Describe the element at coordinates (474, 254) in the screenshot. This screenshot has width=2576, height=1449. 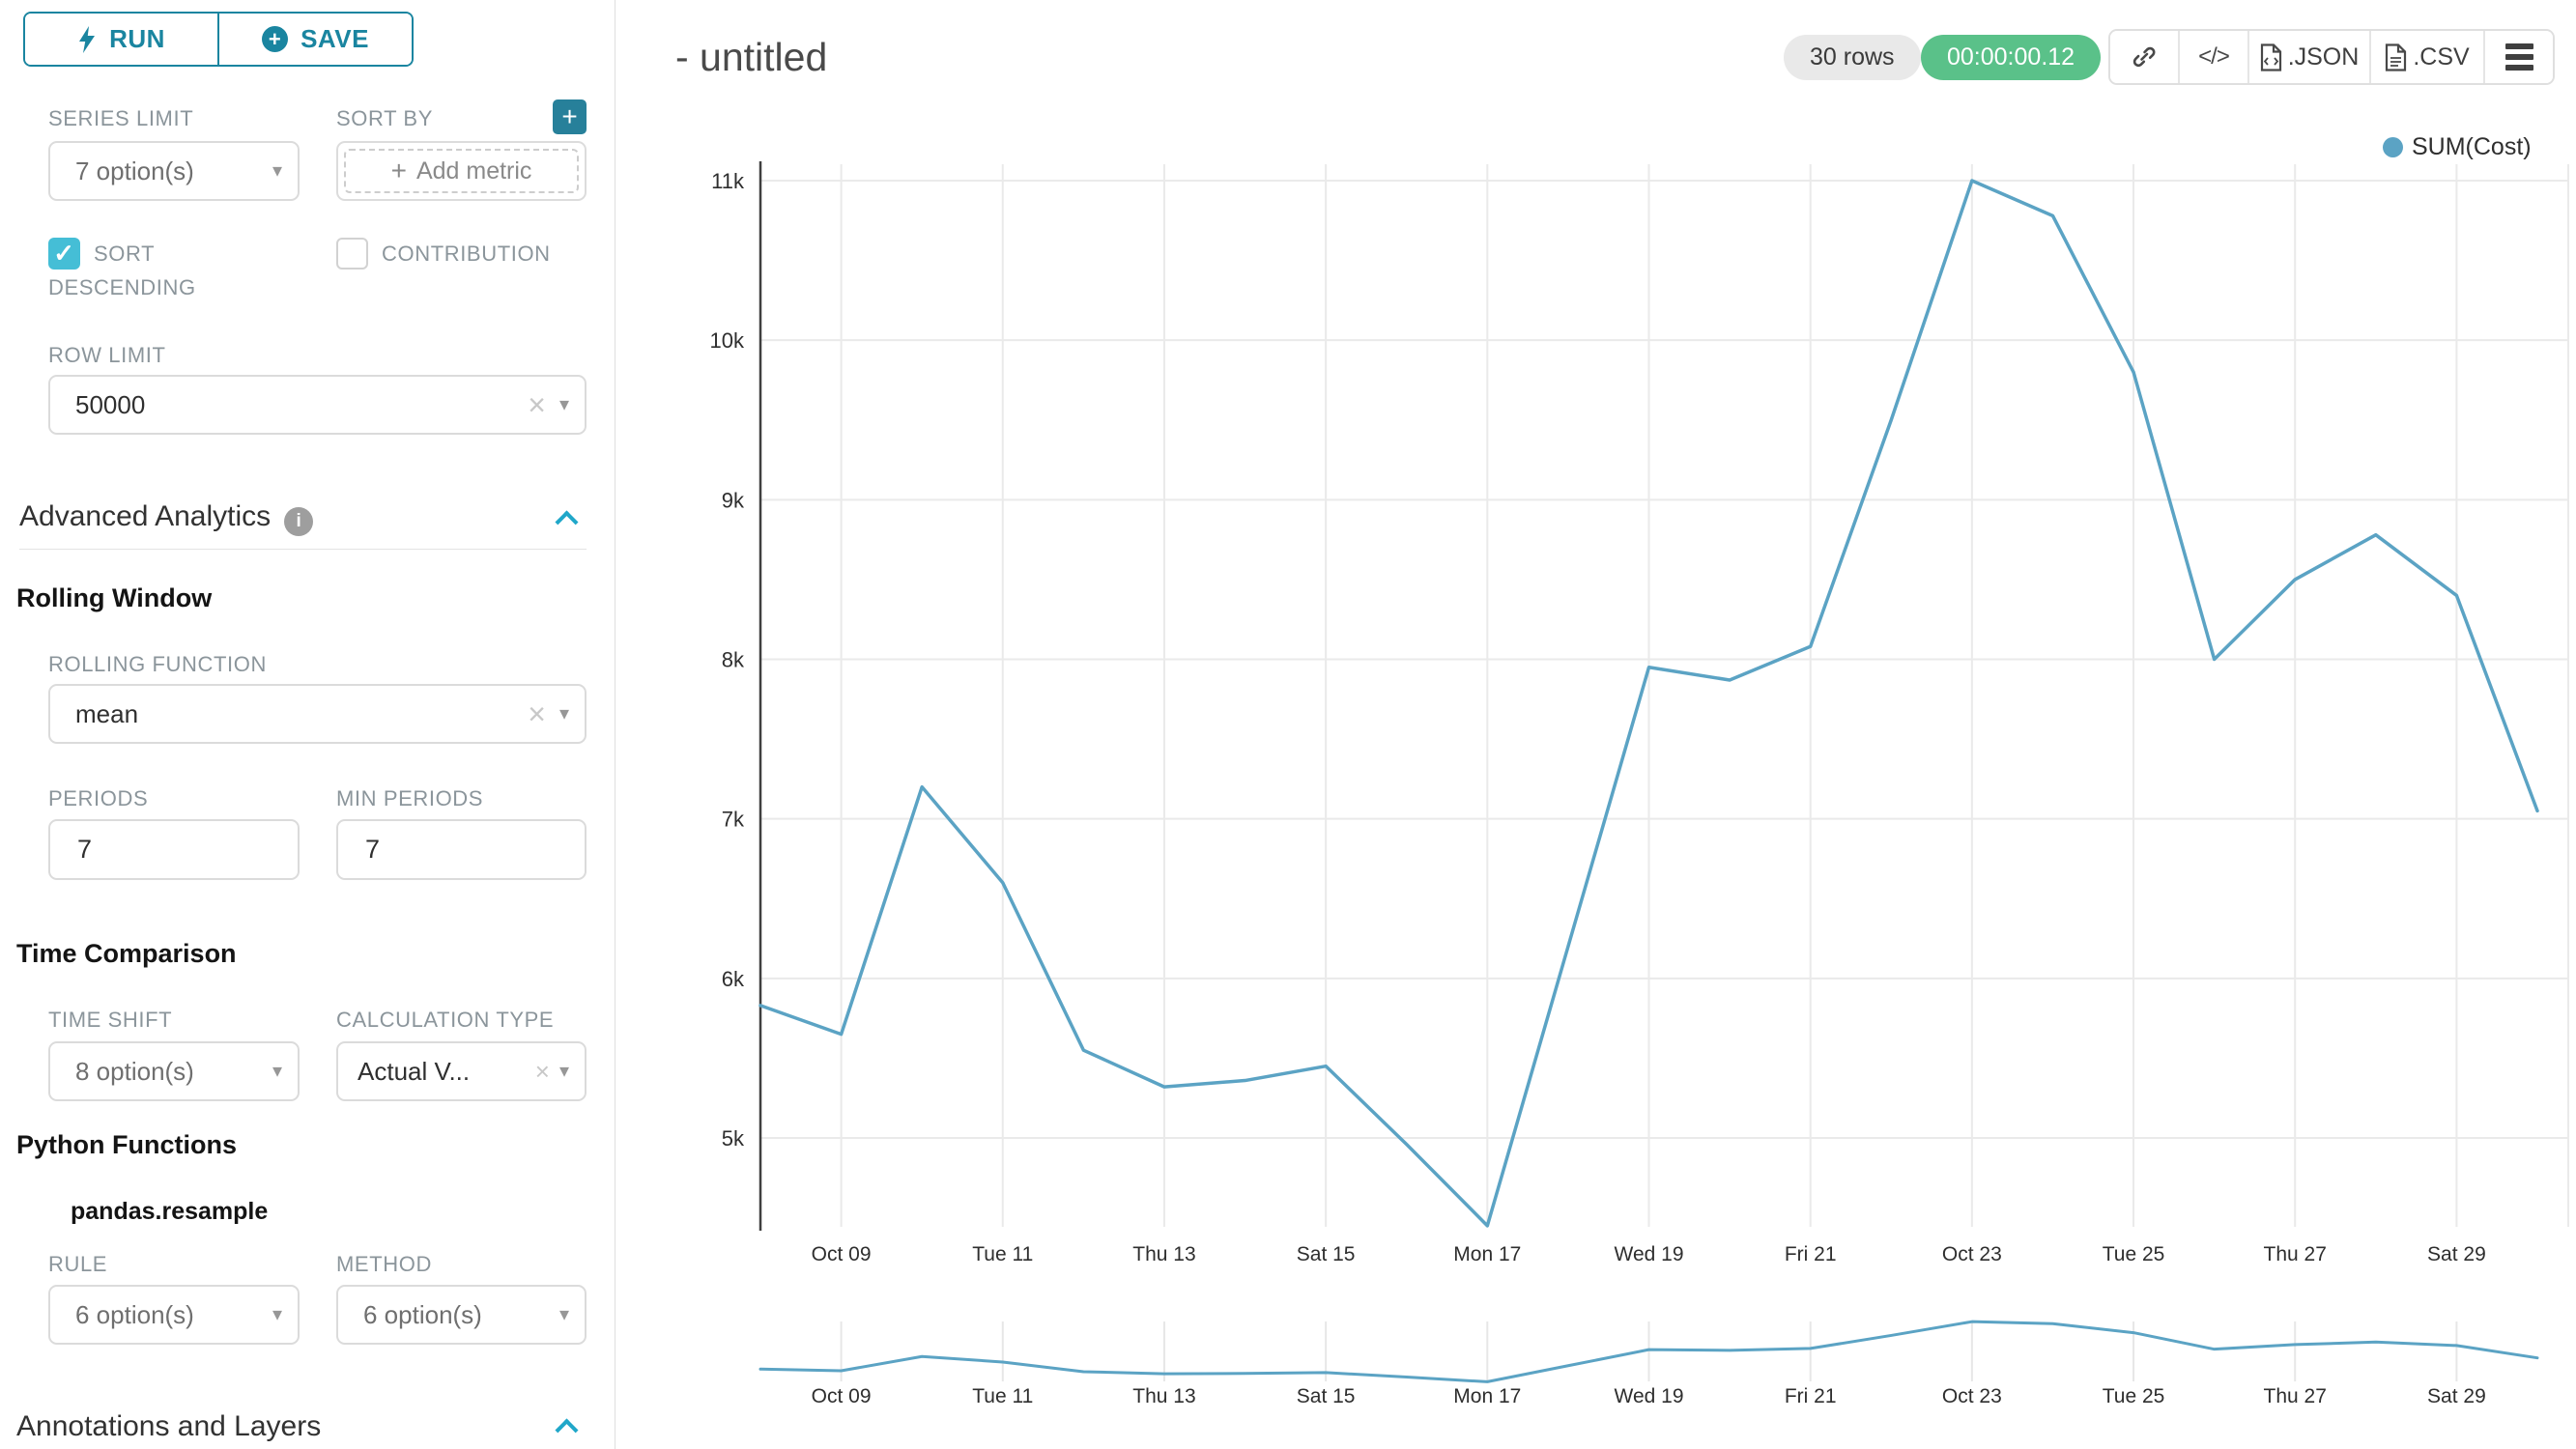
I see `contribution-control: CONTRIBUTION` at that location.